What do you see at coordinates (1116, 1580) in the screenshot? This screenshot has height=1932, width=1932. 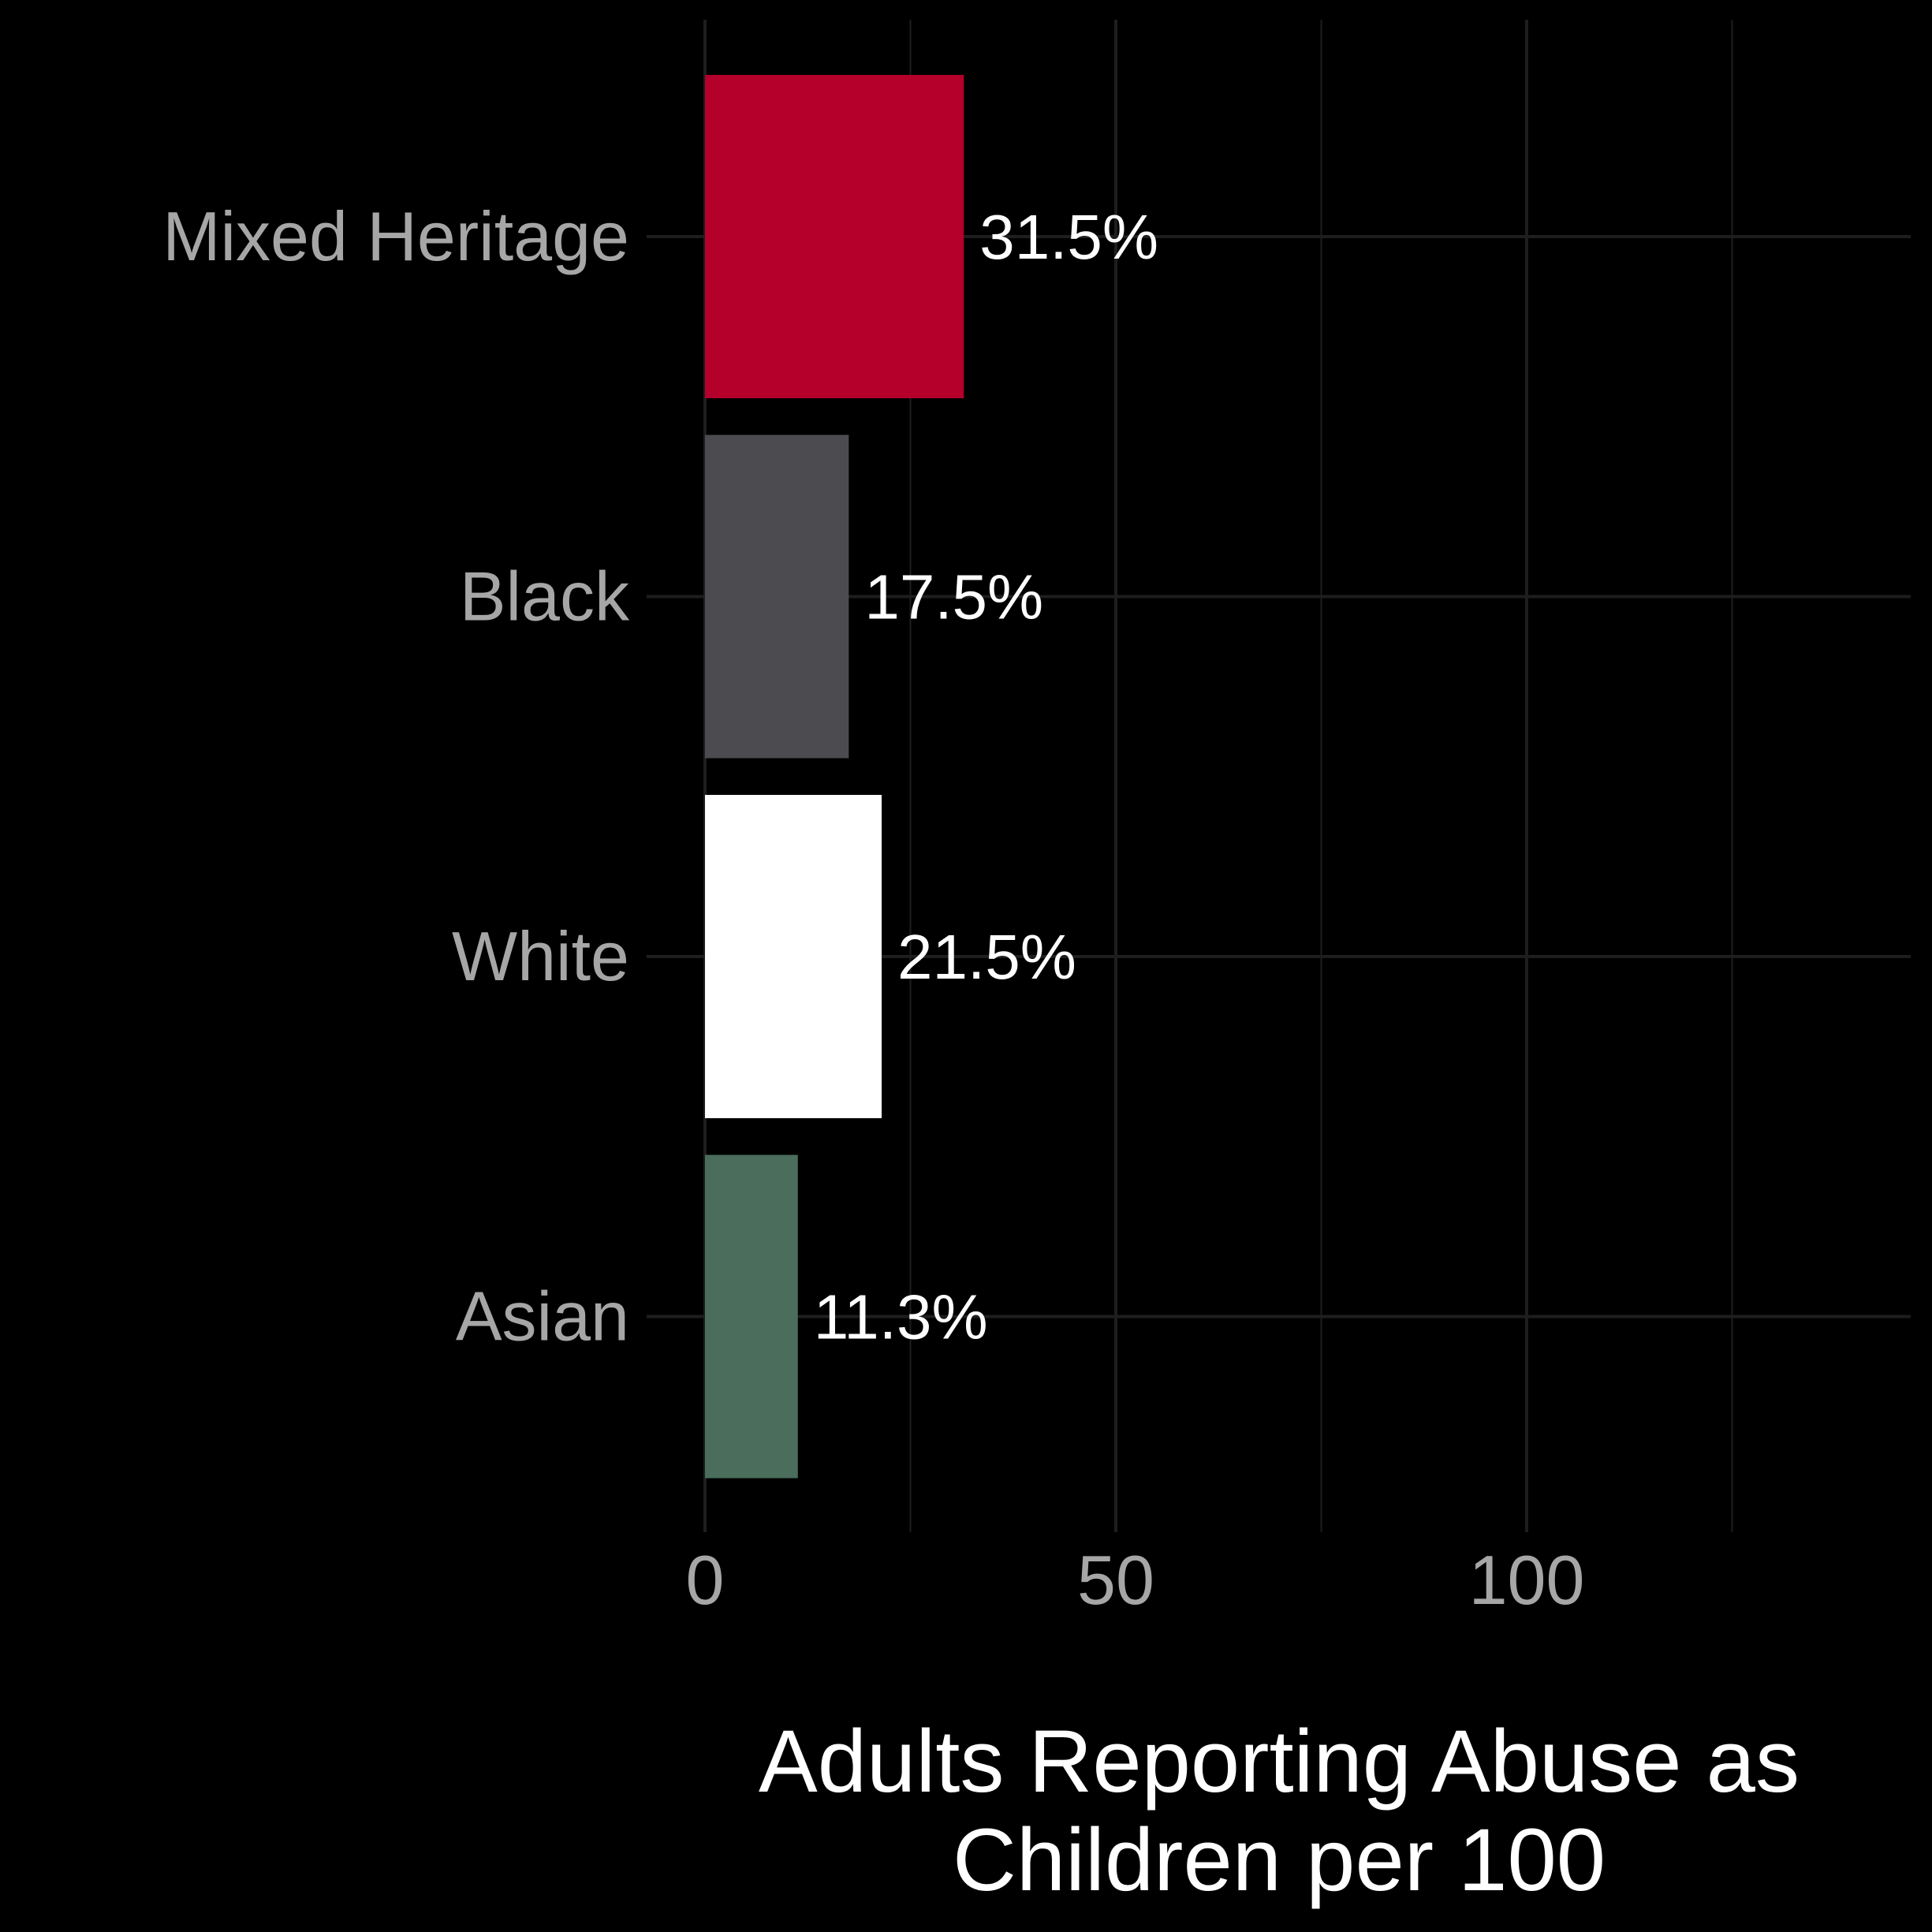 I see `x-axis-tick-label: 50` at bounding box center [1116, 1580].